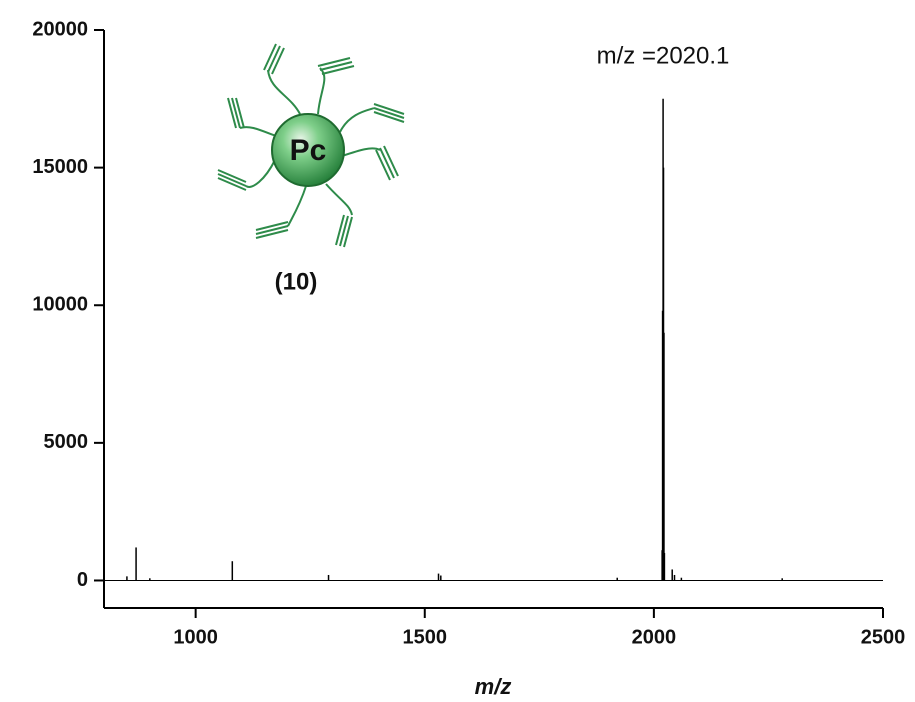 This screenshot has width=915, height=702. Describe the element at coordinates (66, 442) in the screenshot. I see `y-tick-label: 5000` at that location.